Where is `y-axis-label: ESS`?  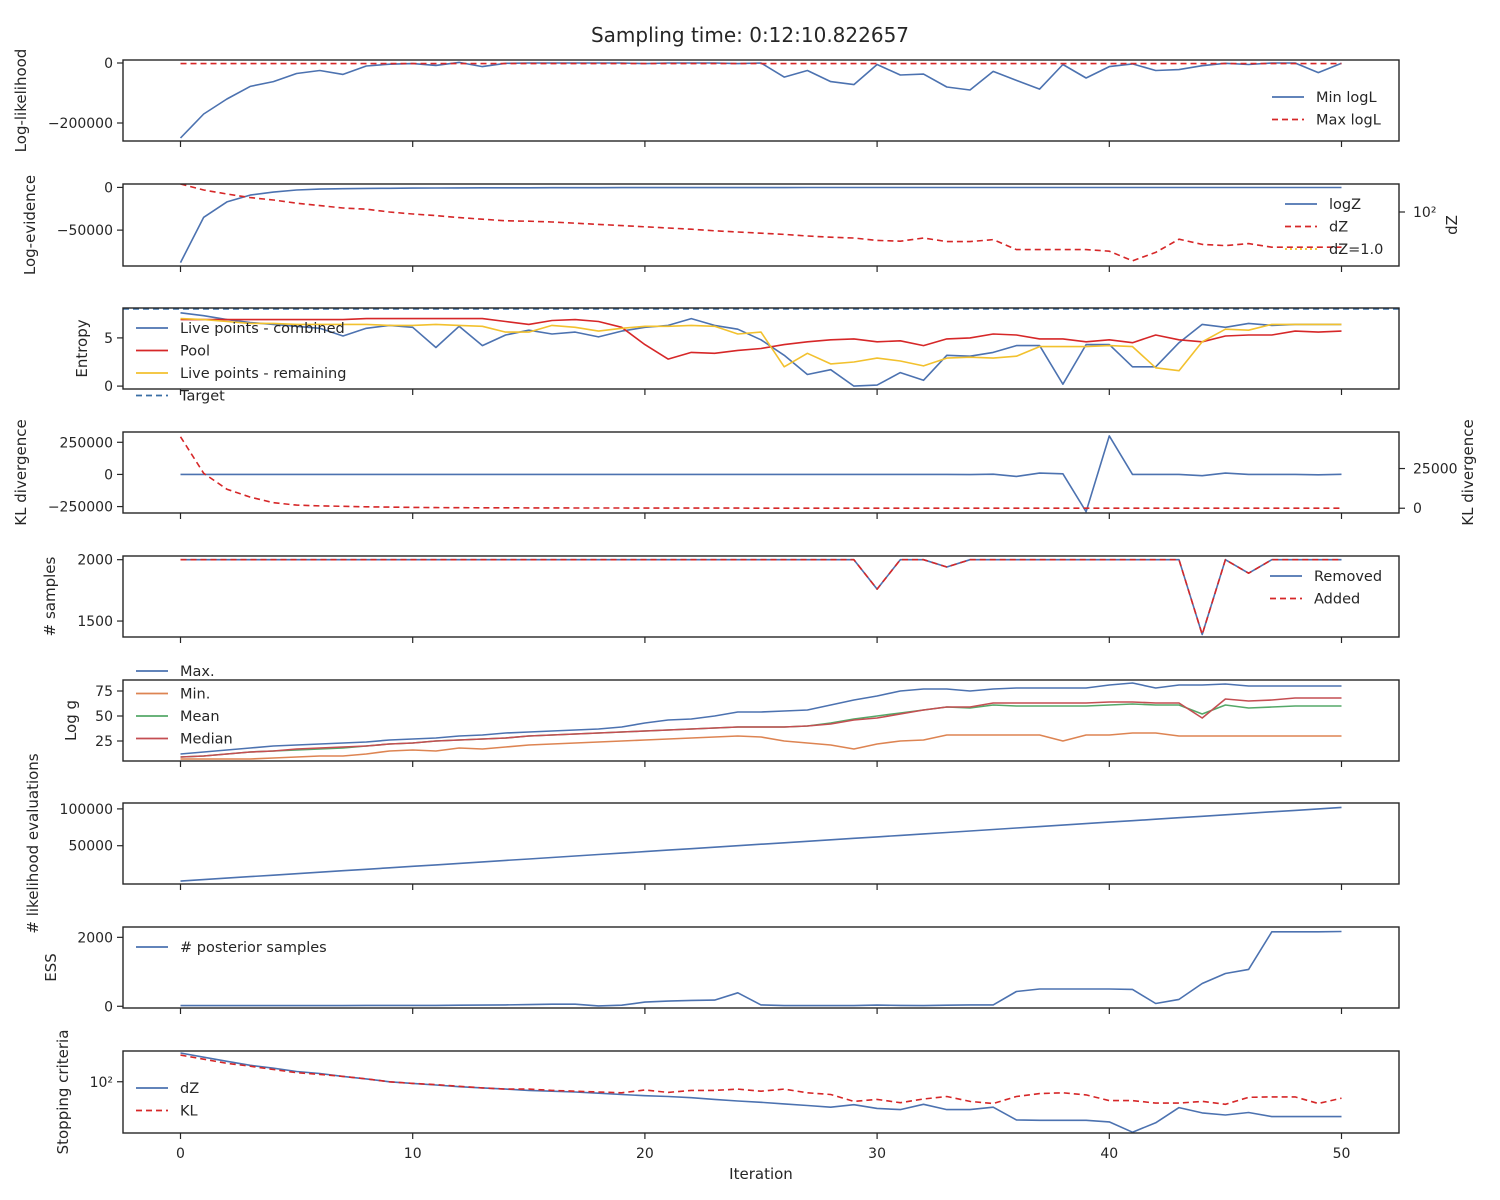 y-axis-label: ESS is located at coordinates (51, 967).